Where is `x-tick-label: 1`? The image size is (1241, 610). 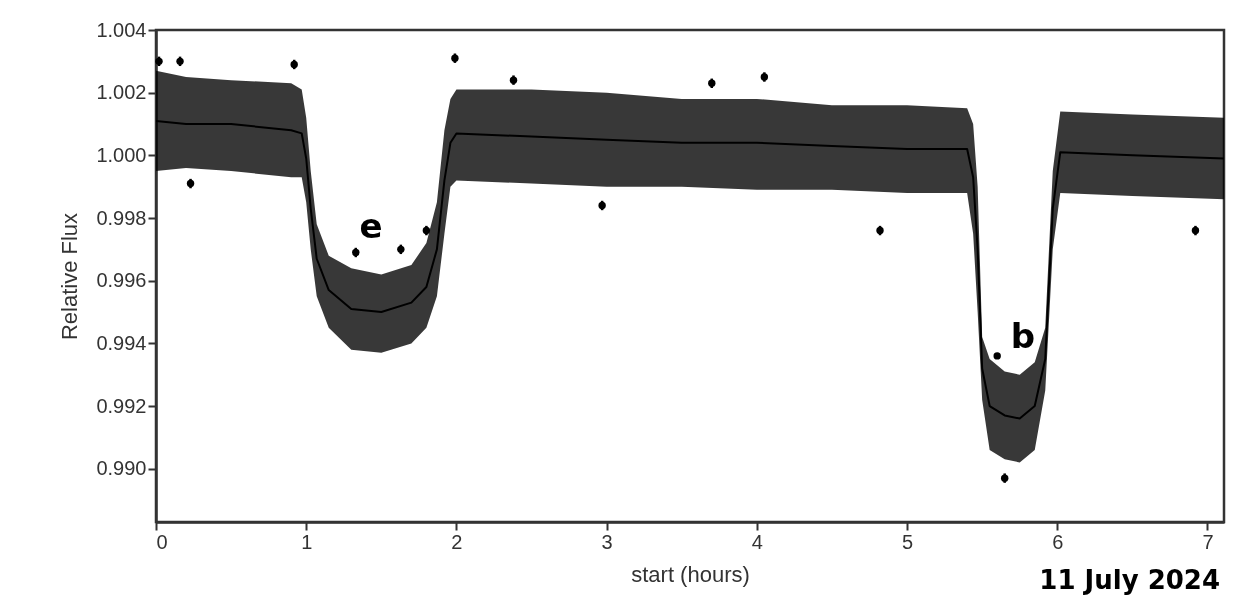
x-tick-label: 1 is located at coordinates (307, 541).